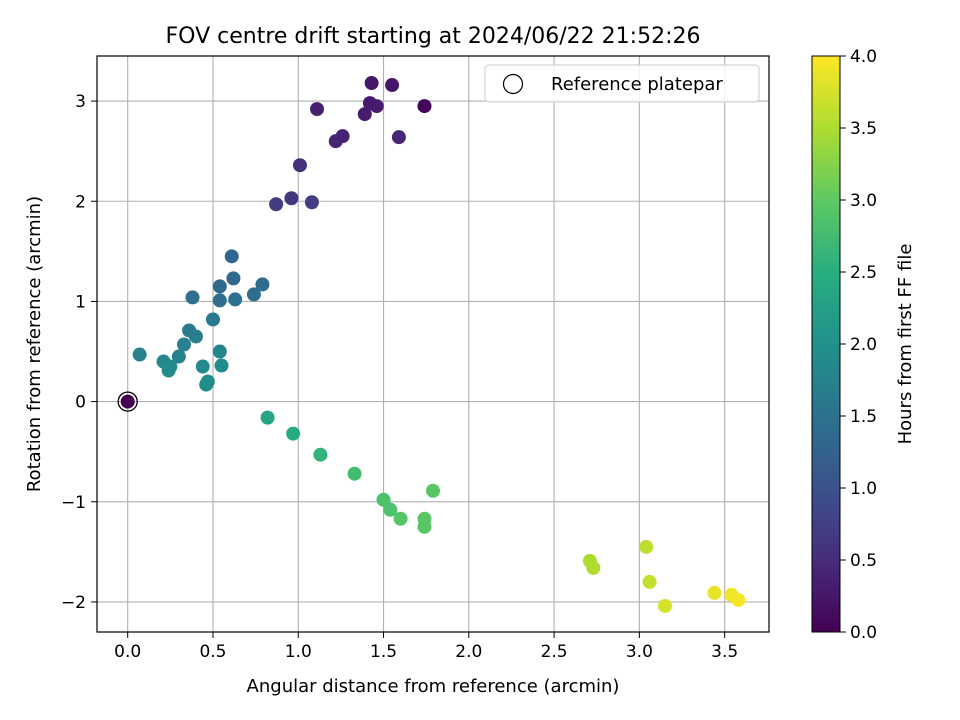  I want to click on colorbar-tick-label: 2.0, so click(863, 345).